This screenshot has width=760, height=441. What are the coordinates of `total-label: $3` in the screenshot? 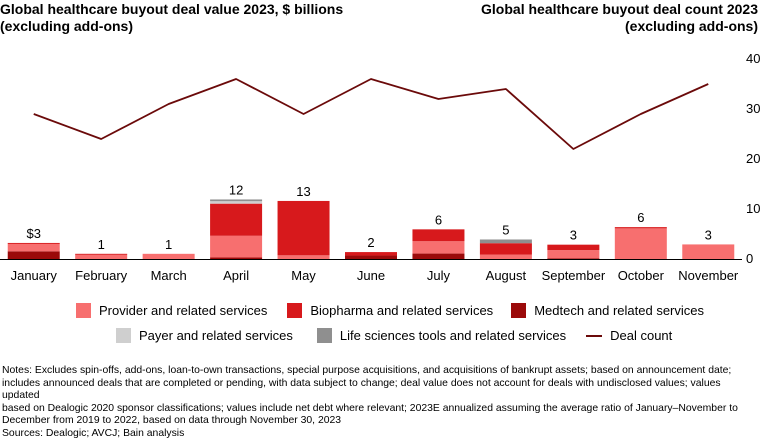 It's located at (33, 233).